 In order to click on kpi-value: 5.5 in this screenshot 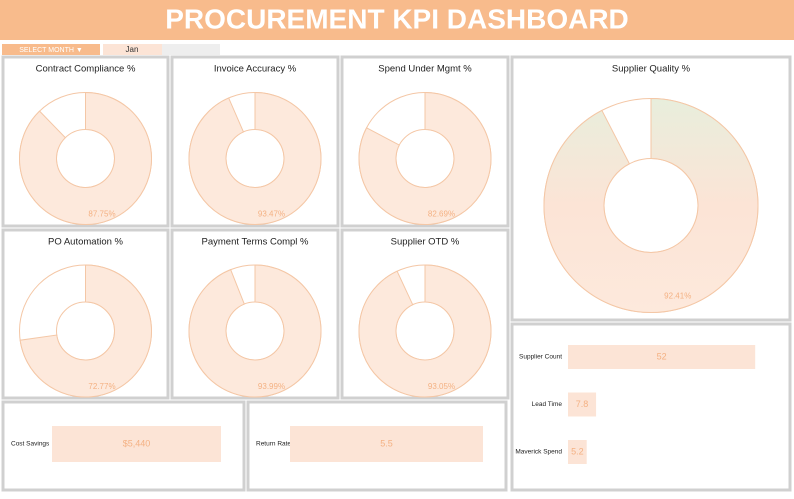, I will do `click(386, 443)`.